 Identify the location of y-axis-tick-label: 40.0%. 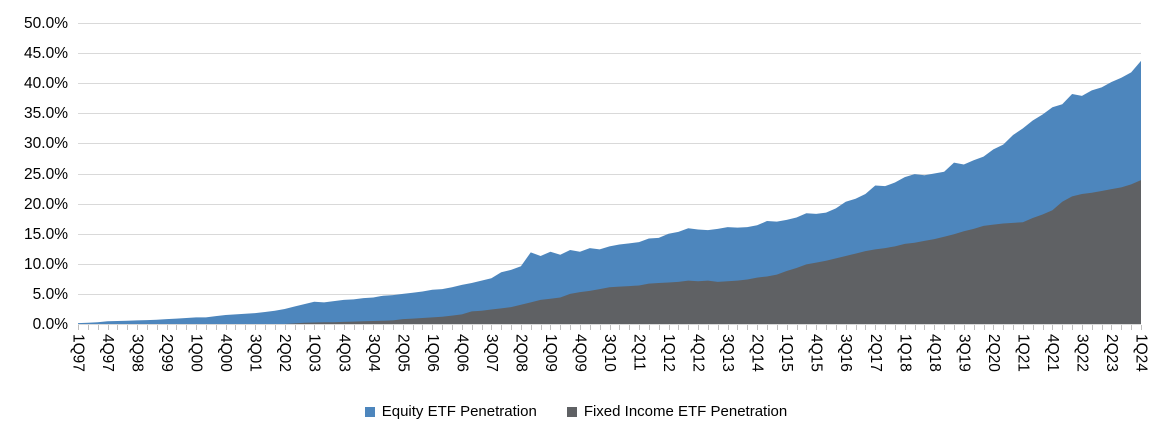
(46, 83).